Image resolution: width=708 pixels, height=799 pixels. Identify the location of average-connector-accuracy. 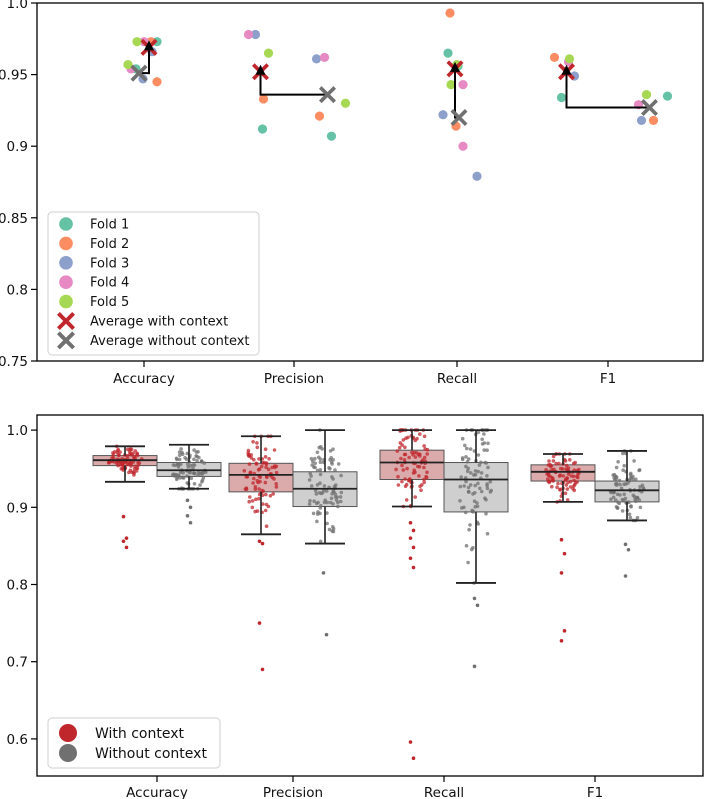
(144, 61).